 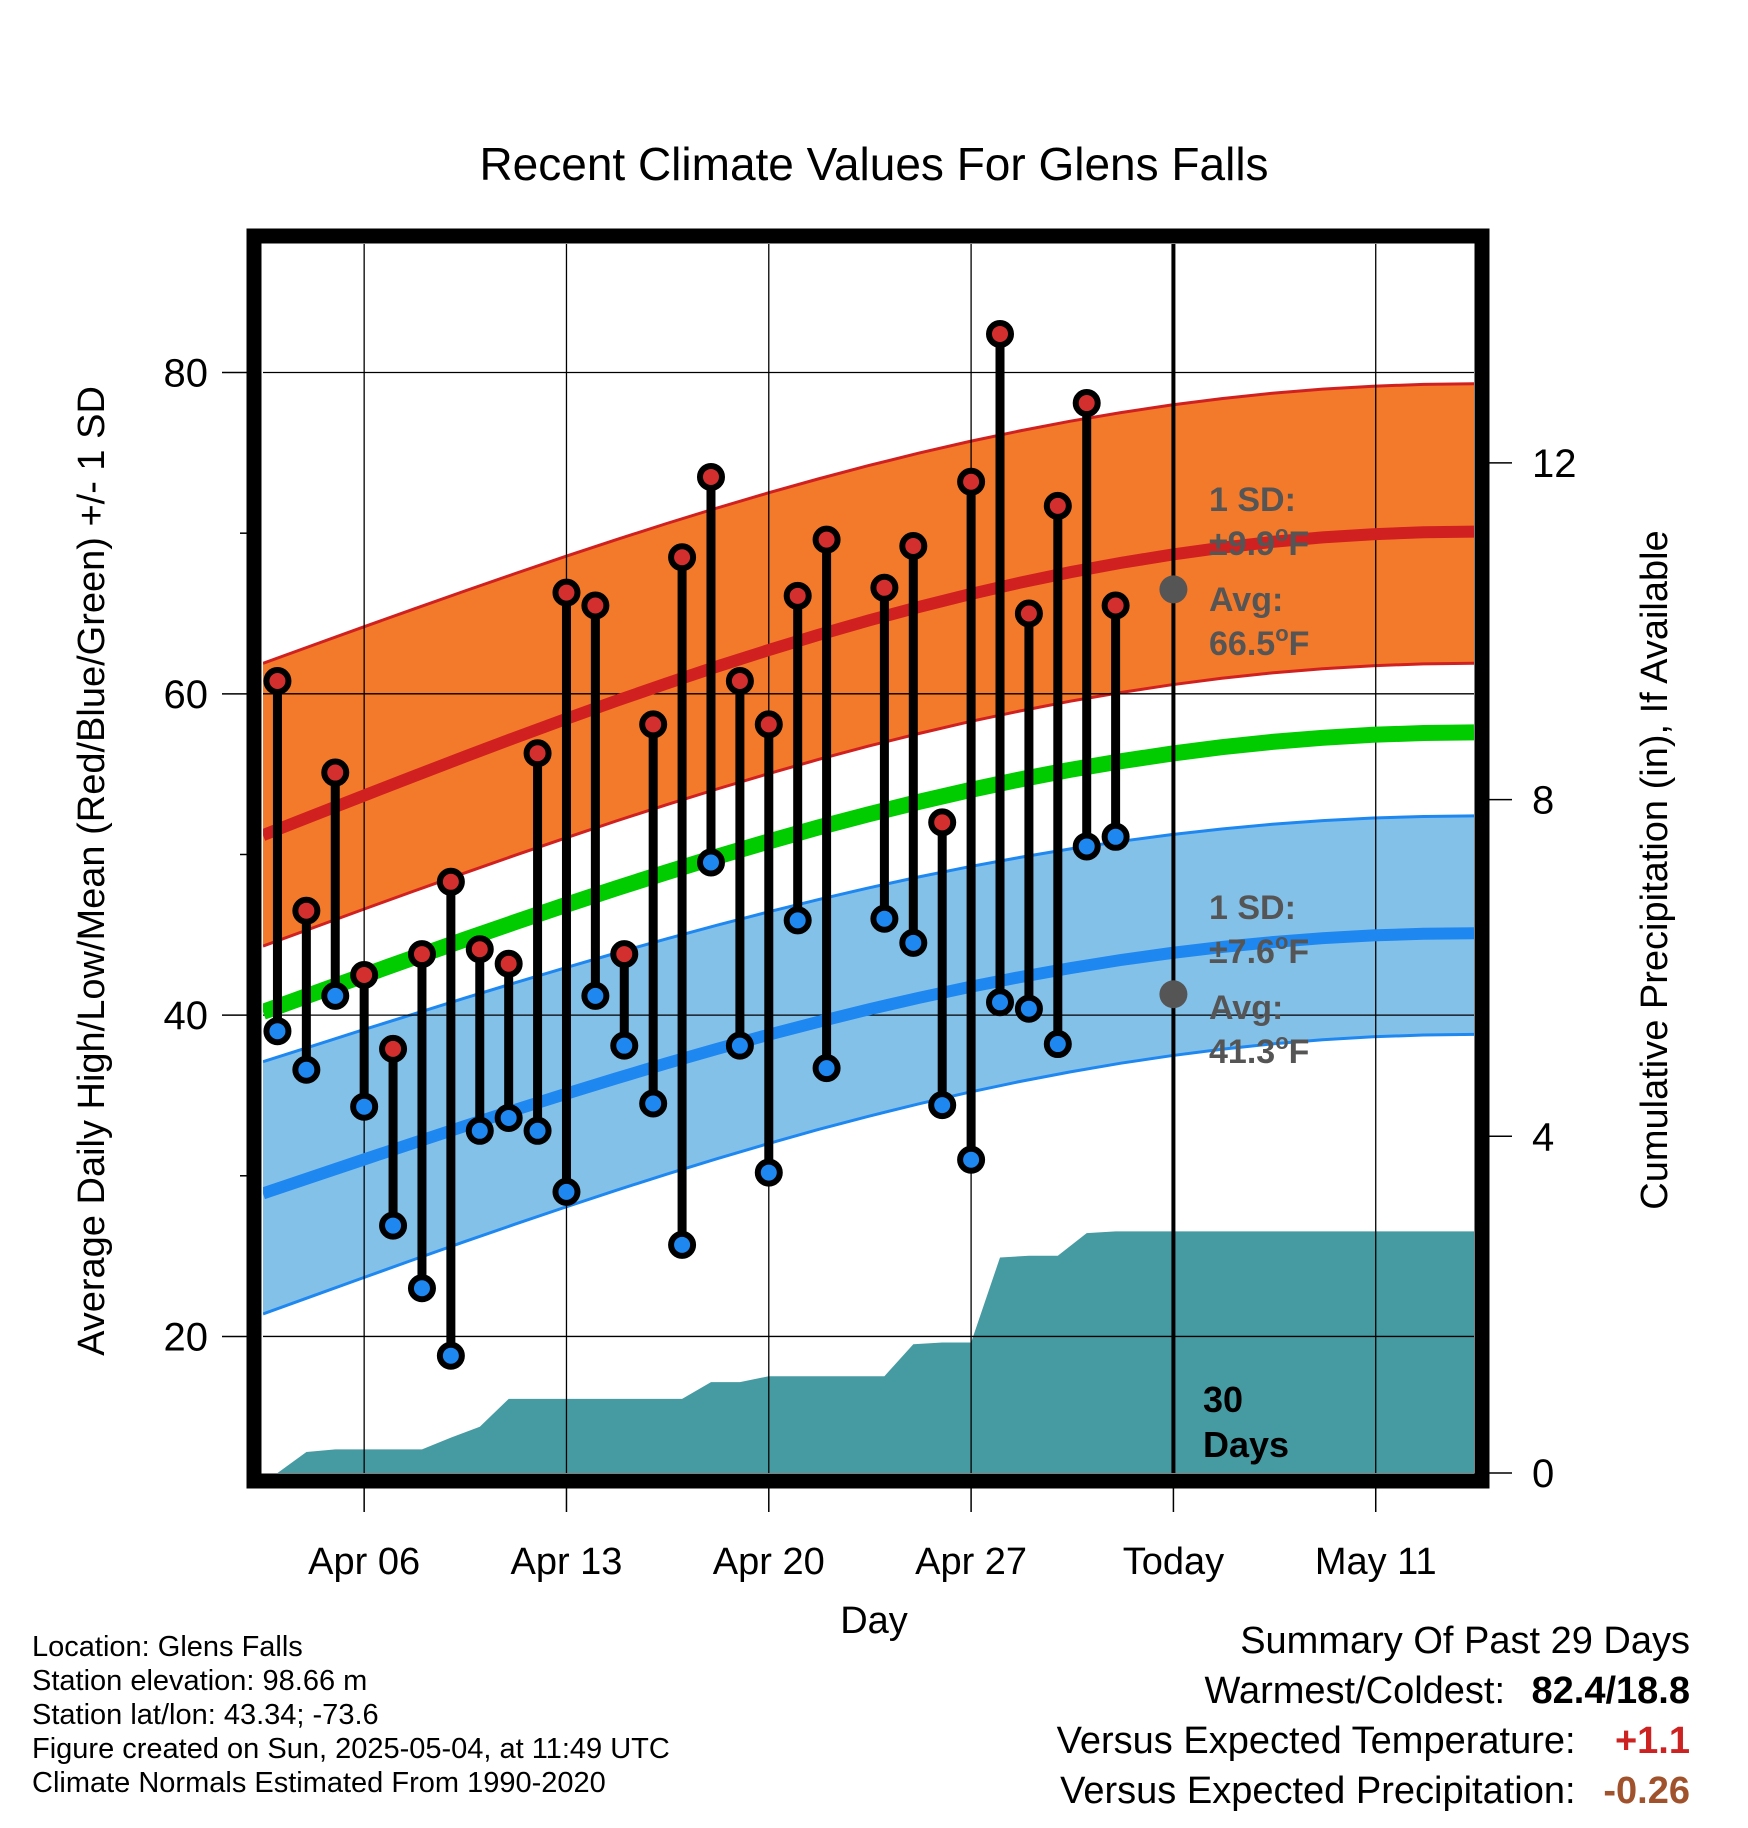 I want to click on footer-latlon: Station lat/lon: 43.34; -73.6, so click(x=205, y=1715).